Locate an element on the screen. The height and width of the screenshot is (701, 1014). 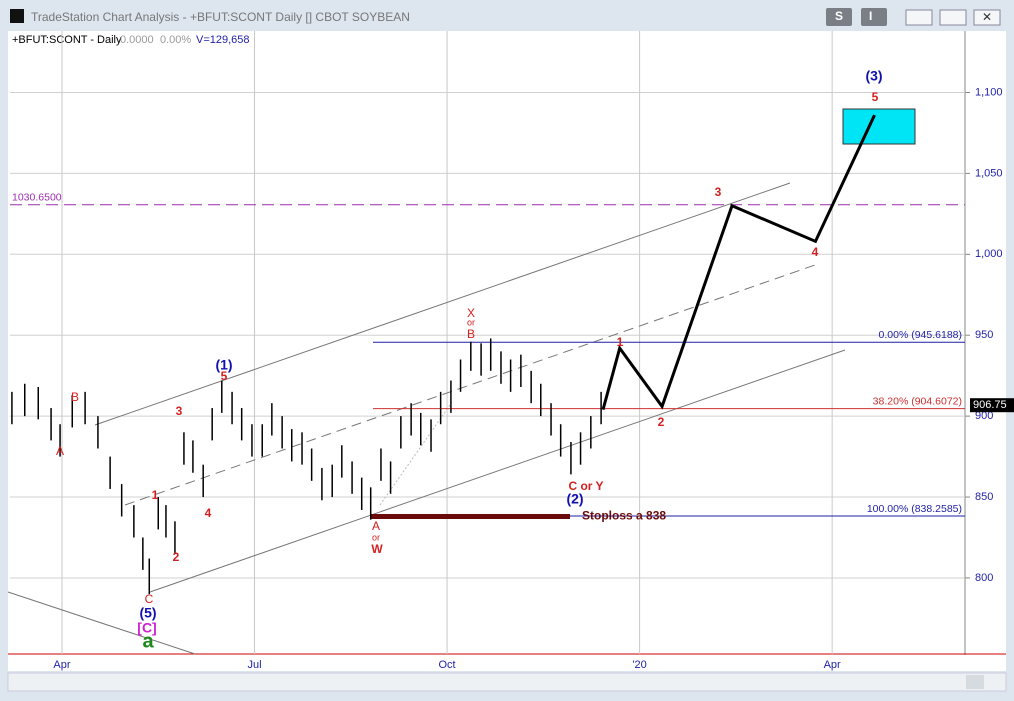
x-tick-label: Jul is located at coordinates (254, 665).